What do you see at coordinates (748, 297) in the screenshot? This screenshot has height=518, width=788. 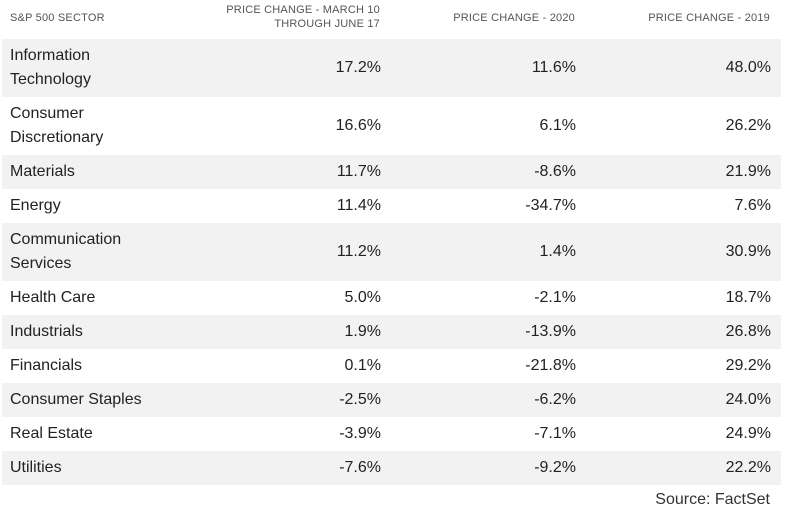 I see `value-2019: 18.7%` at bounding box center [748, 297].